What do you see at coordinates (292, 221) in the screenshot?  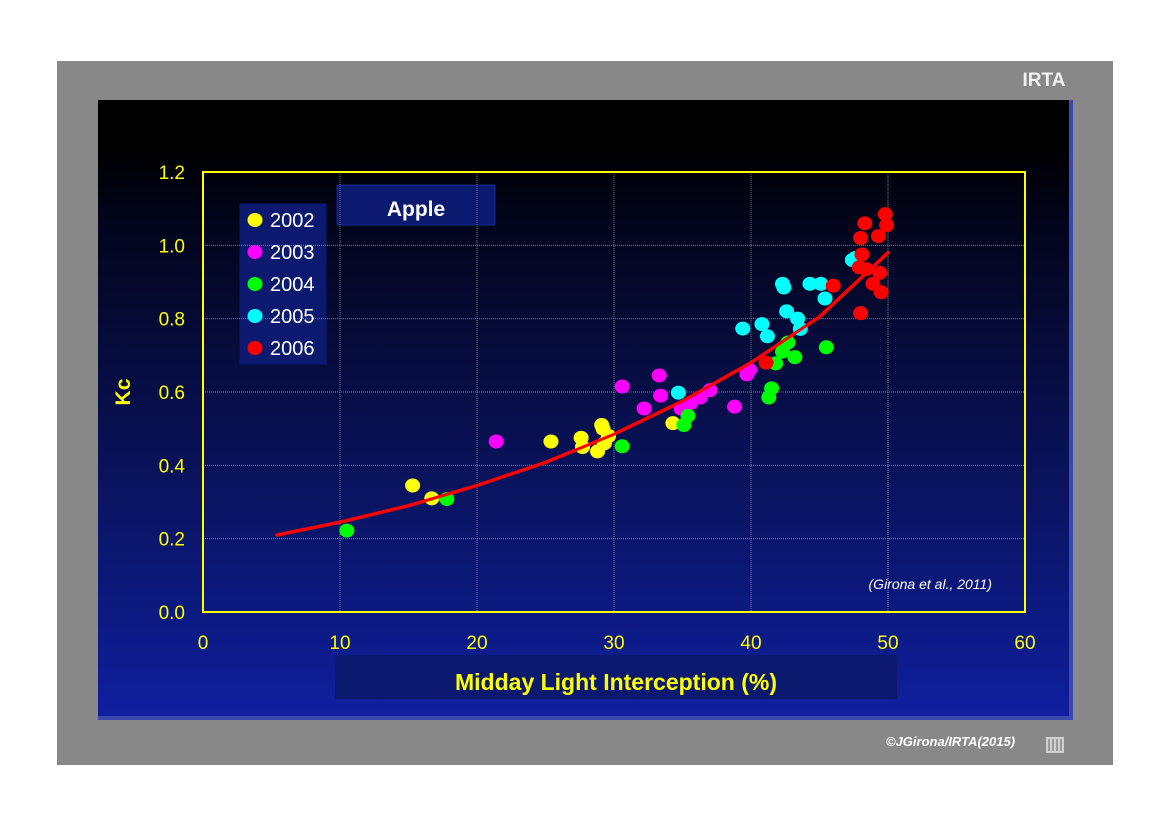 I see `legend-label-2002: 2002` at bounding box center [292, 221].